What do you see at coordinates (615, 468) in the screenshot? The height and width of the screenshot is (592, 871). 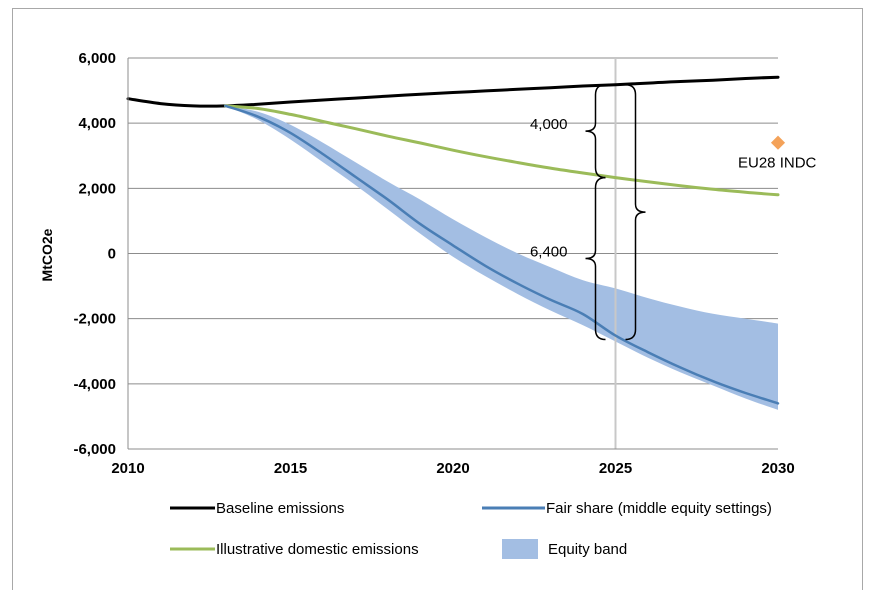 I see `x-tick-label: 2025` at bounding box center [615, 468].